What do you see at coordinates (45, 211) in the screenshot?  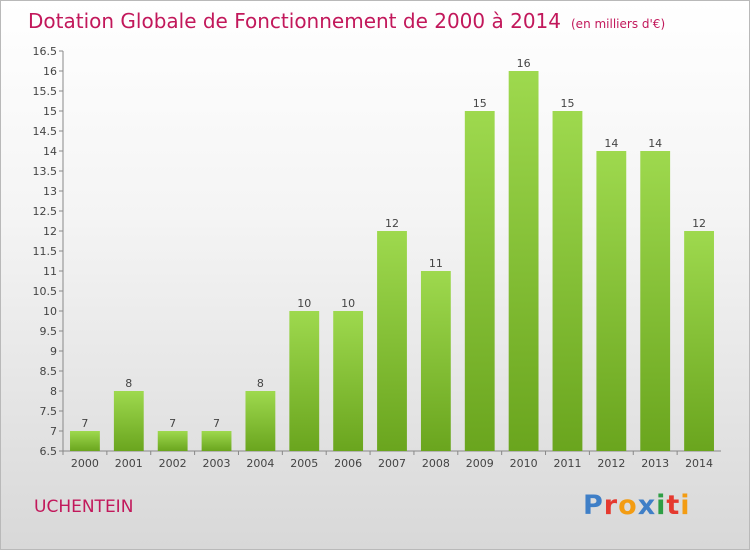 I see `y-tick-label: 12.5` at bounding box center [45, 211].